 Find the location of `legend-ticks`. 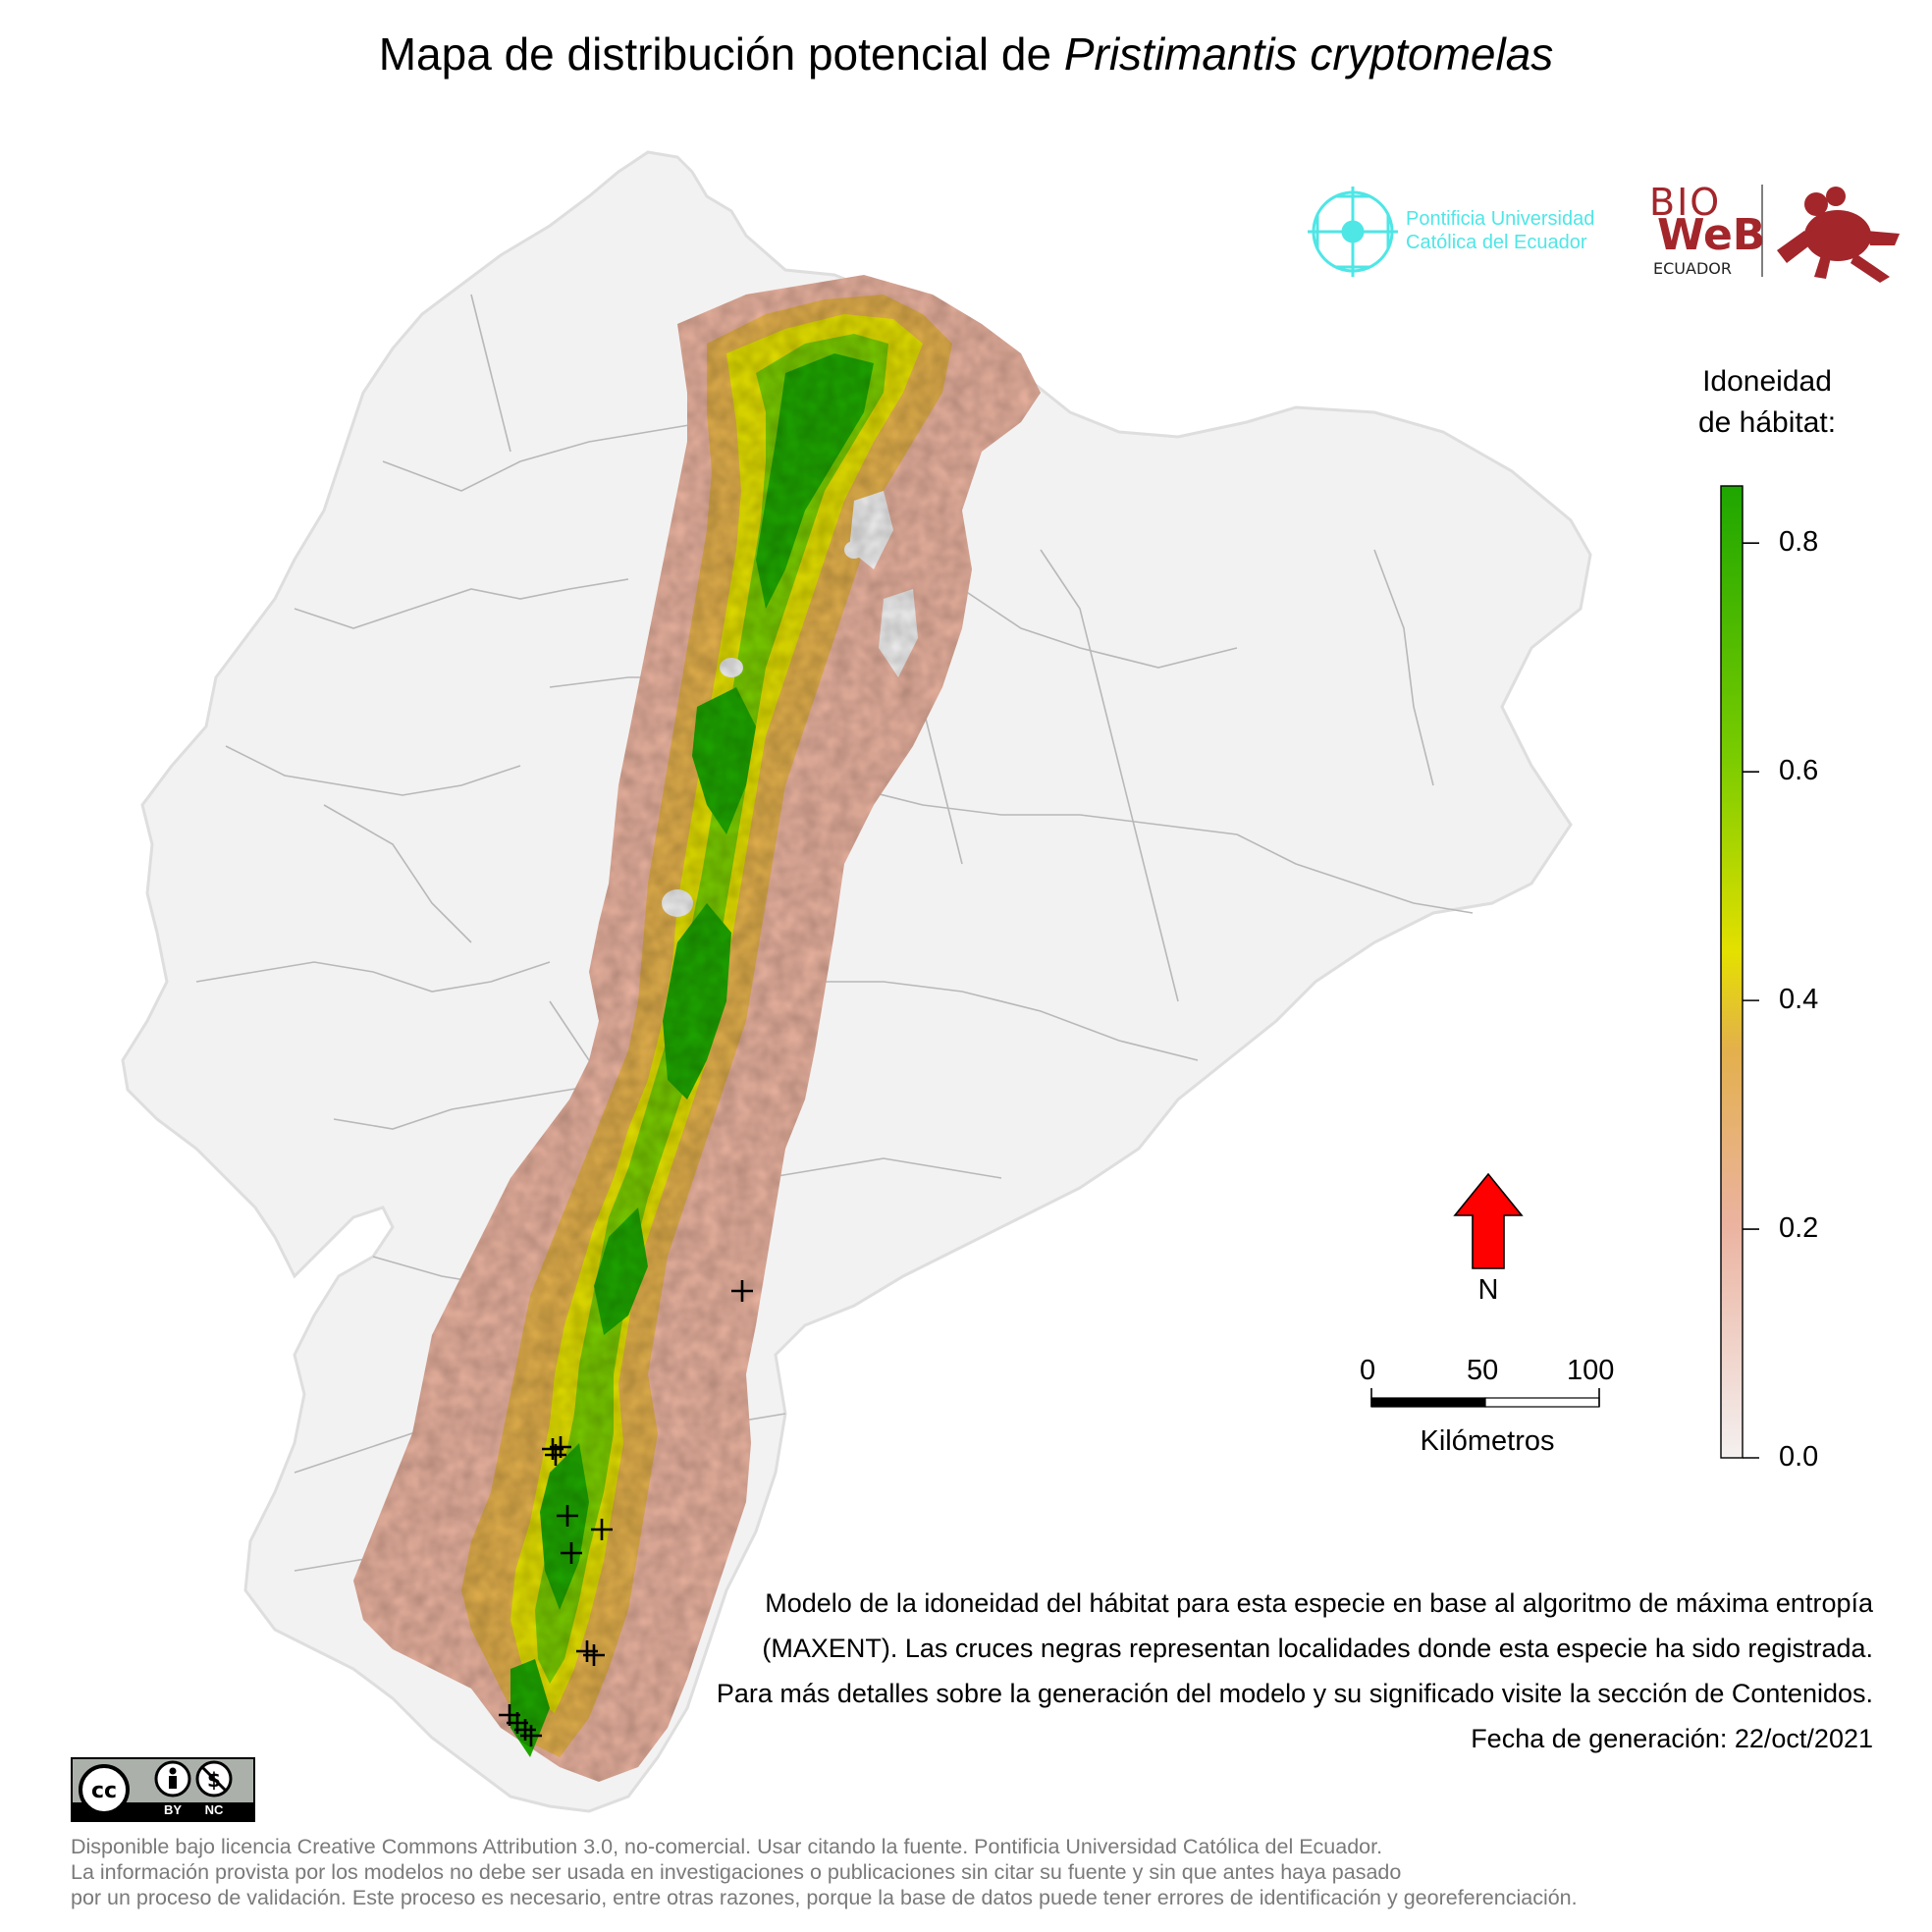

legend-ticks is located at coordinates (1751, 1000).